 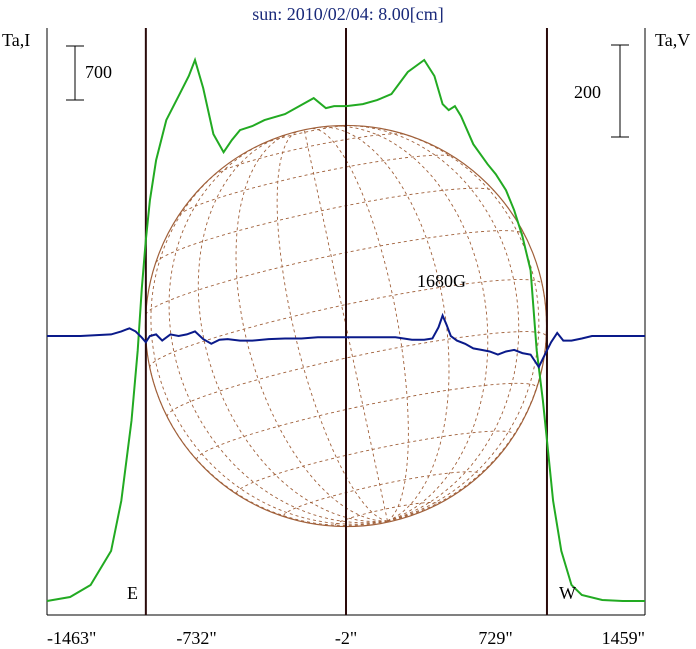 I want to click on x-tick-label: -2", so click(x=346, y=638).